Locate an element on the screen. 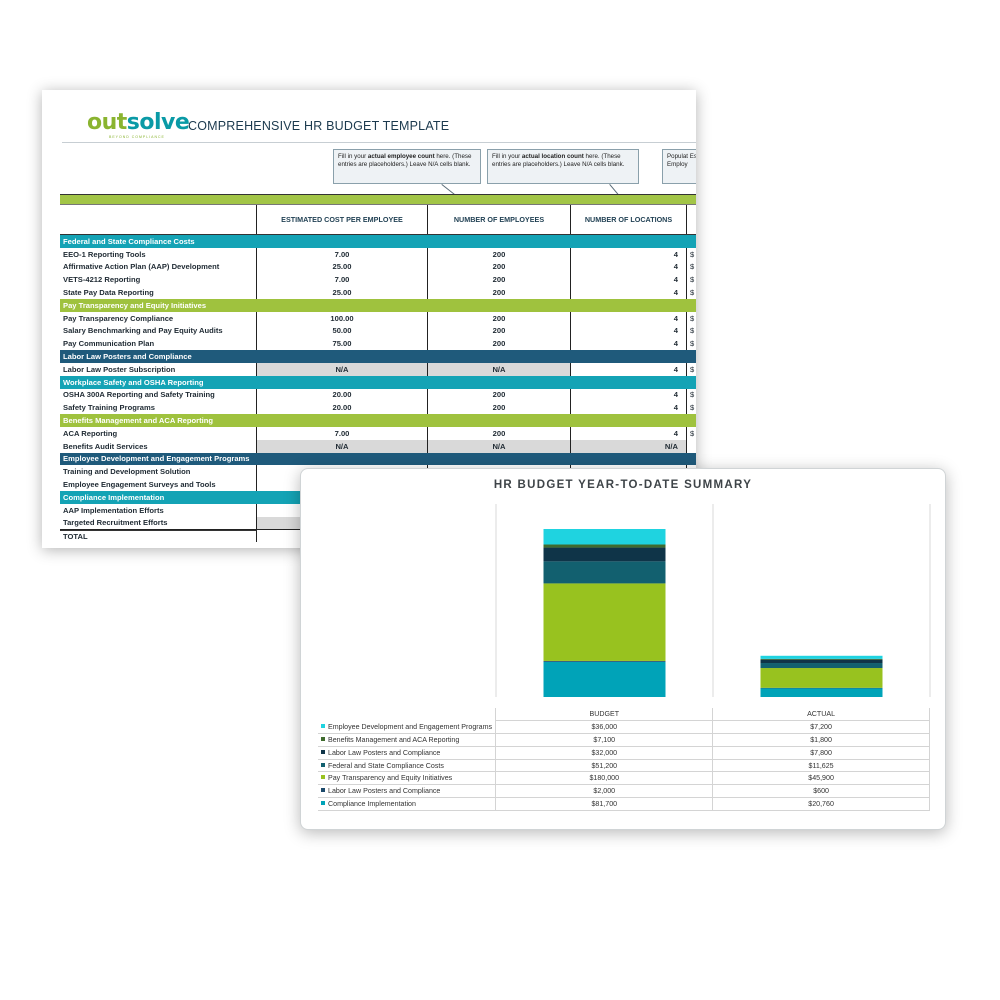  table-row: Benefits Audit Services N/A N/A N/A is located at coordinates (378, 446).